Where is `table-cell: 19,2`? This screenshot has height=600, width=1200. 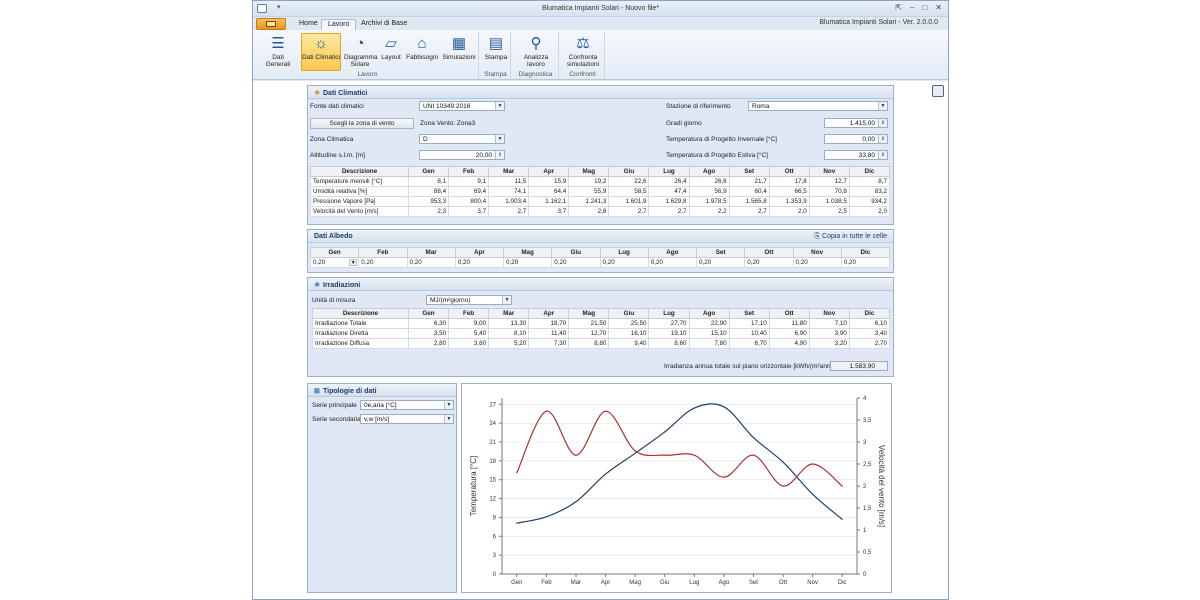 table-cell: 19,2 is located at coordinates (589, 181).